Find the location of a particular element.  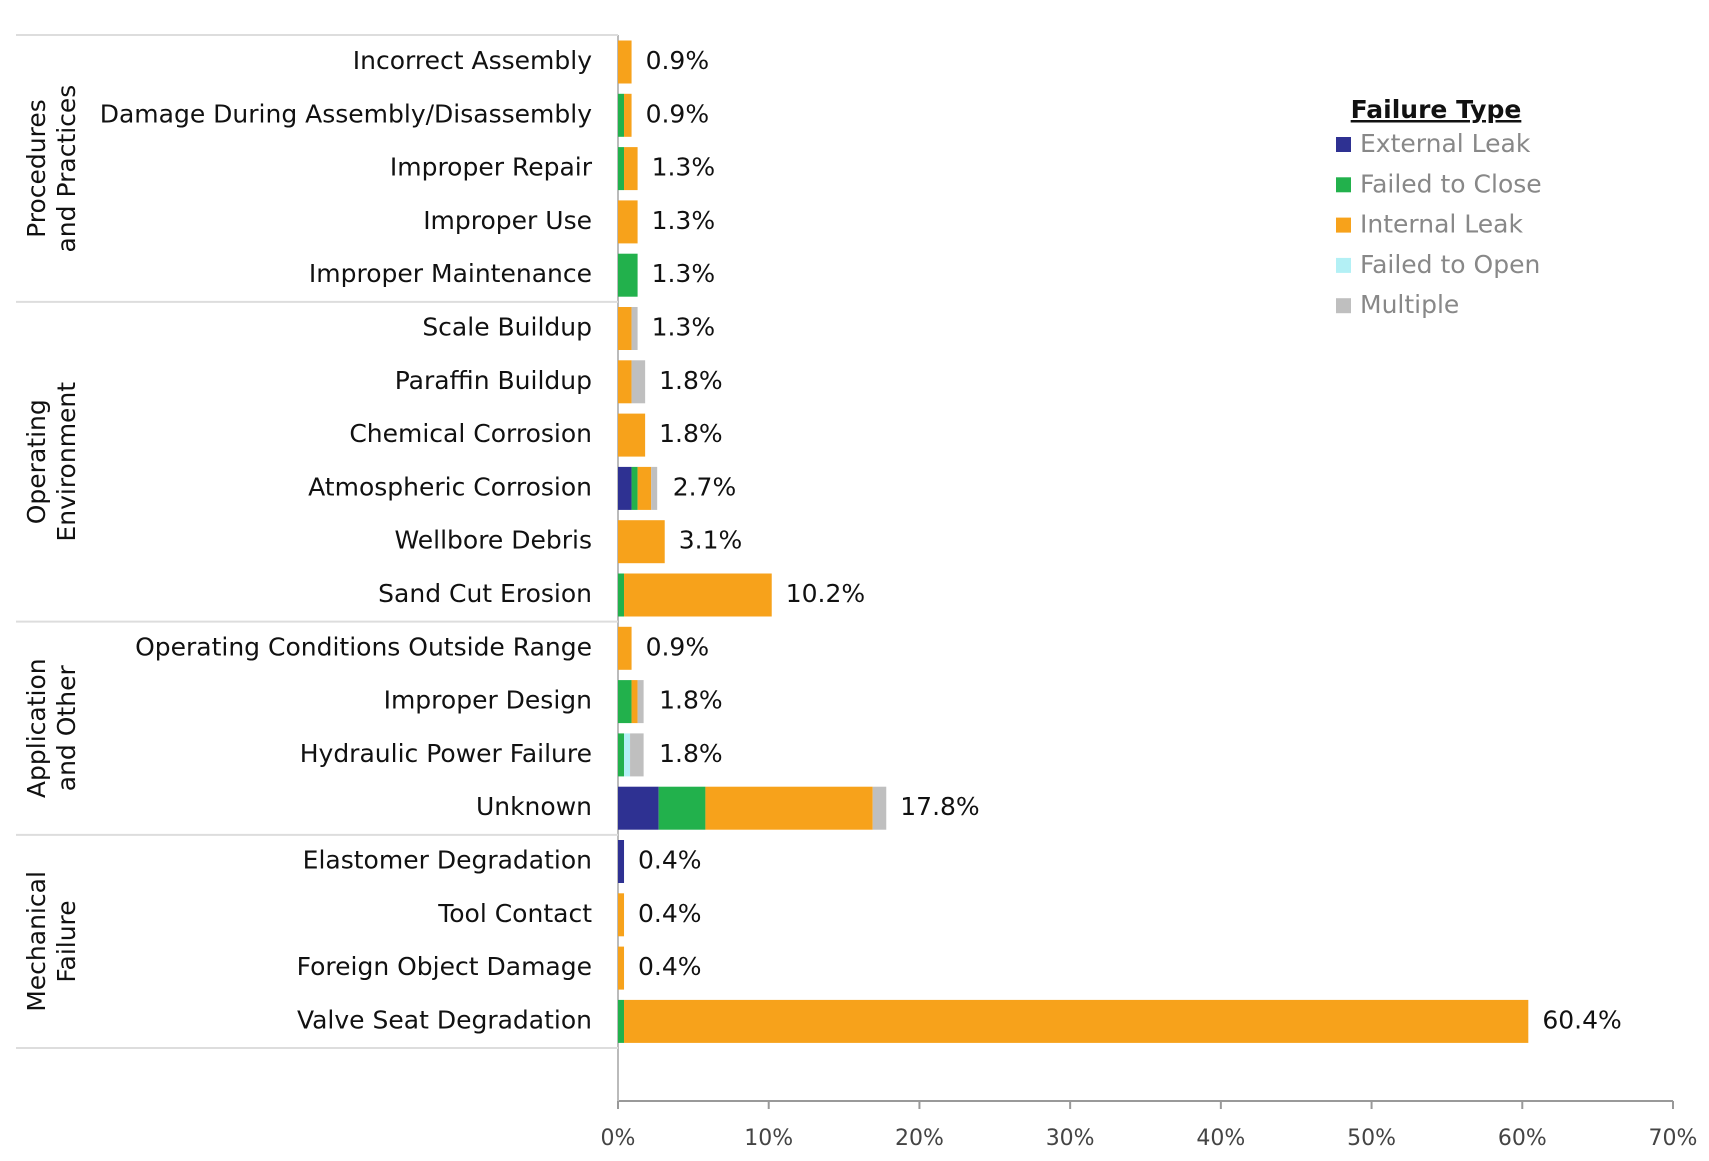

y-tick-label: Operating Conditions Outside Range is located at coordinates (363, 646).